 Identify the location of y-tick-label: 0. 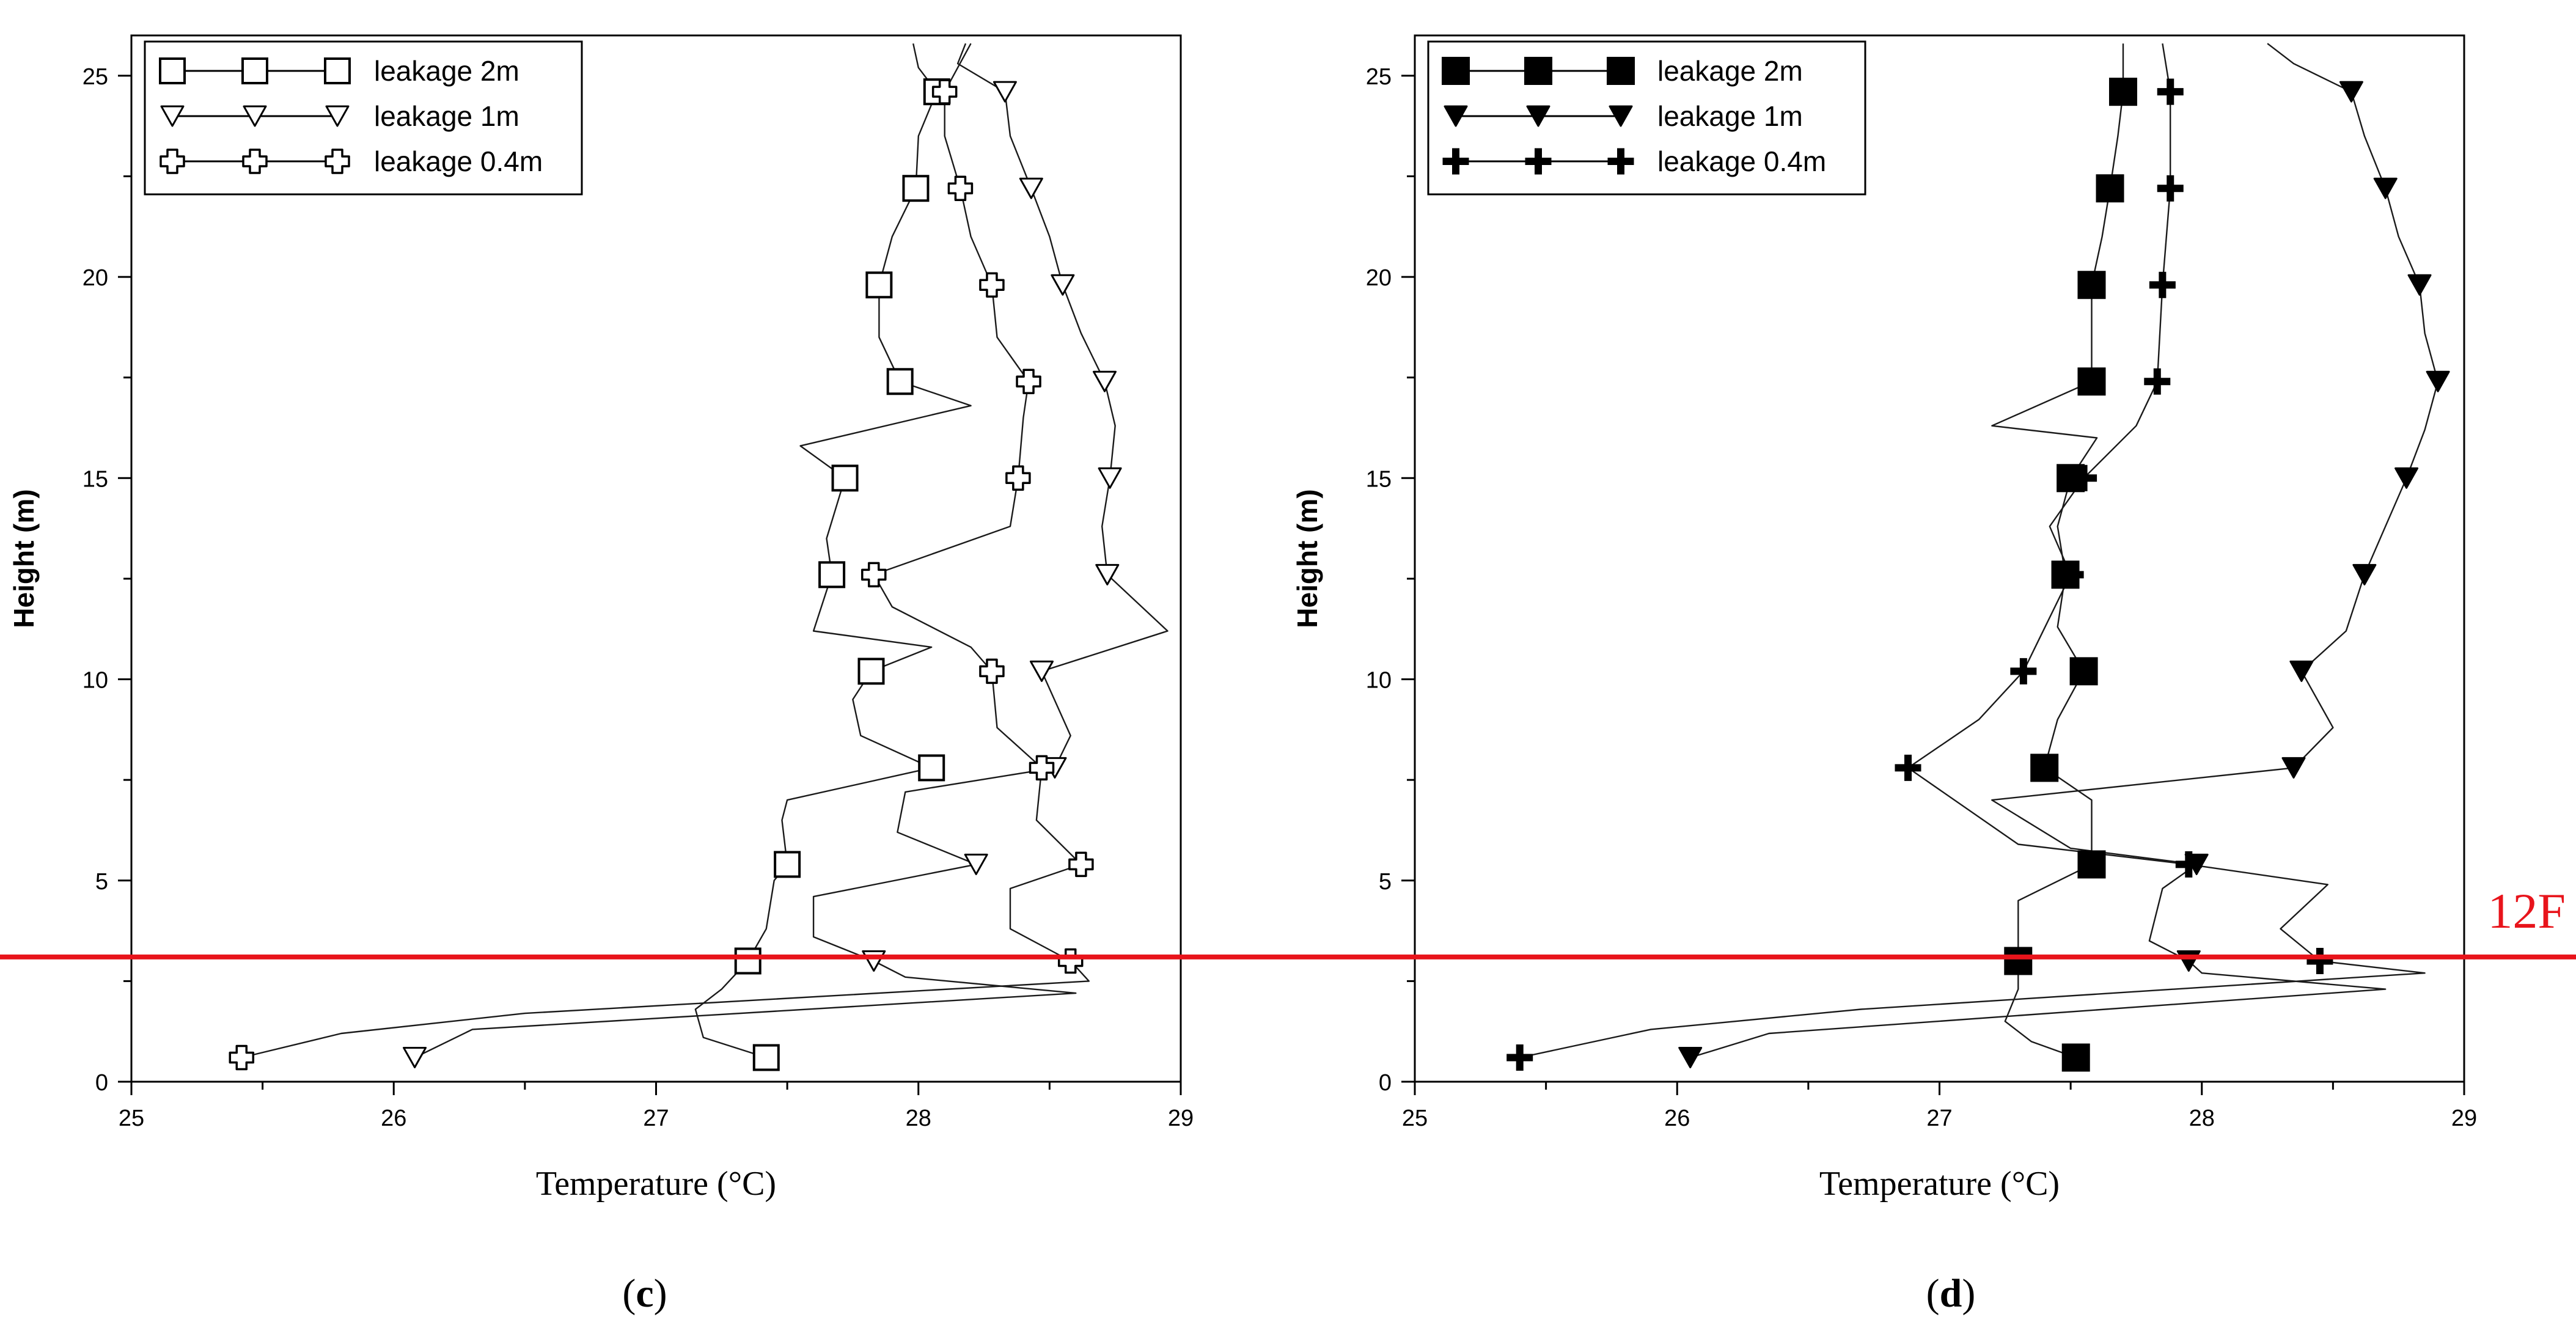
(101, 1083).